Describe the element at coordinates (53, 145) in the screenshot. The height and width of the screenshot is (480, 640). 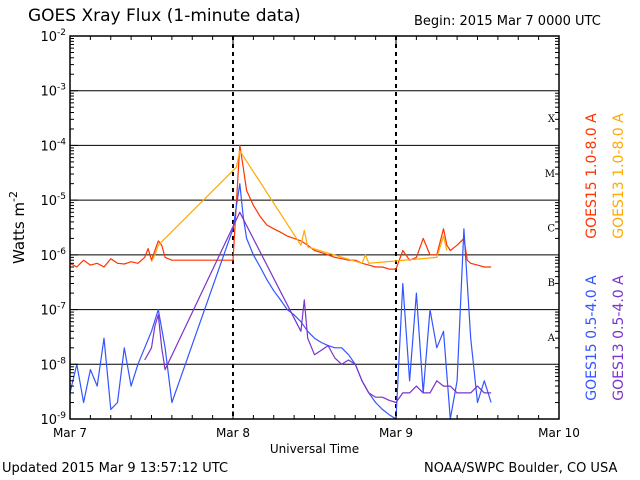
I see `y-tick-label: 10⁻⁴` at that location.